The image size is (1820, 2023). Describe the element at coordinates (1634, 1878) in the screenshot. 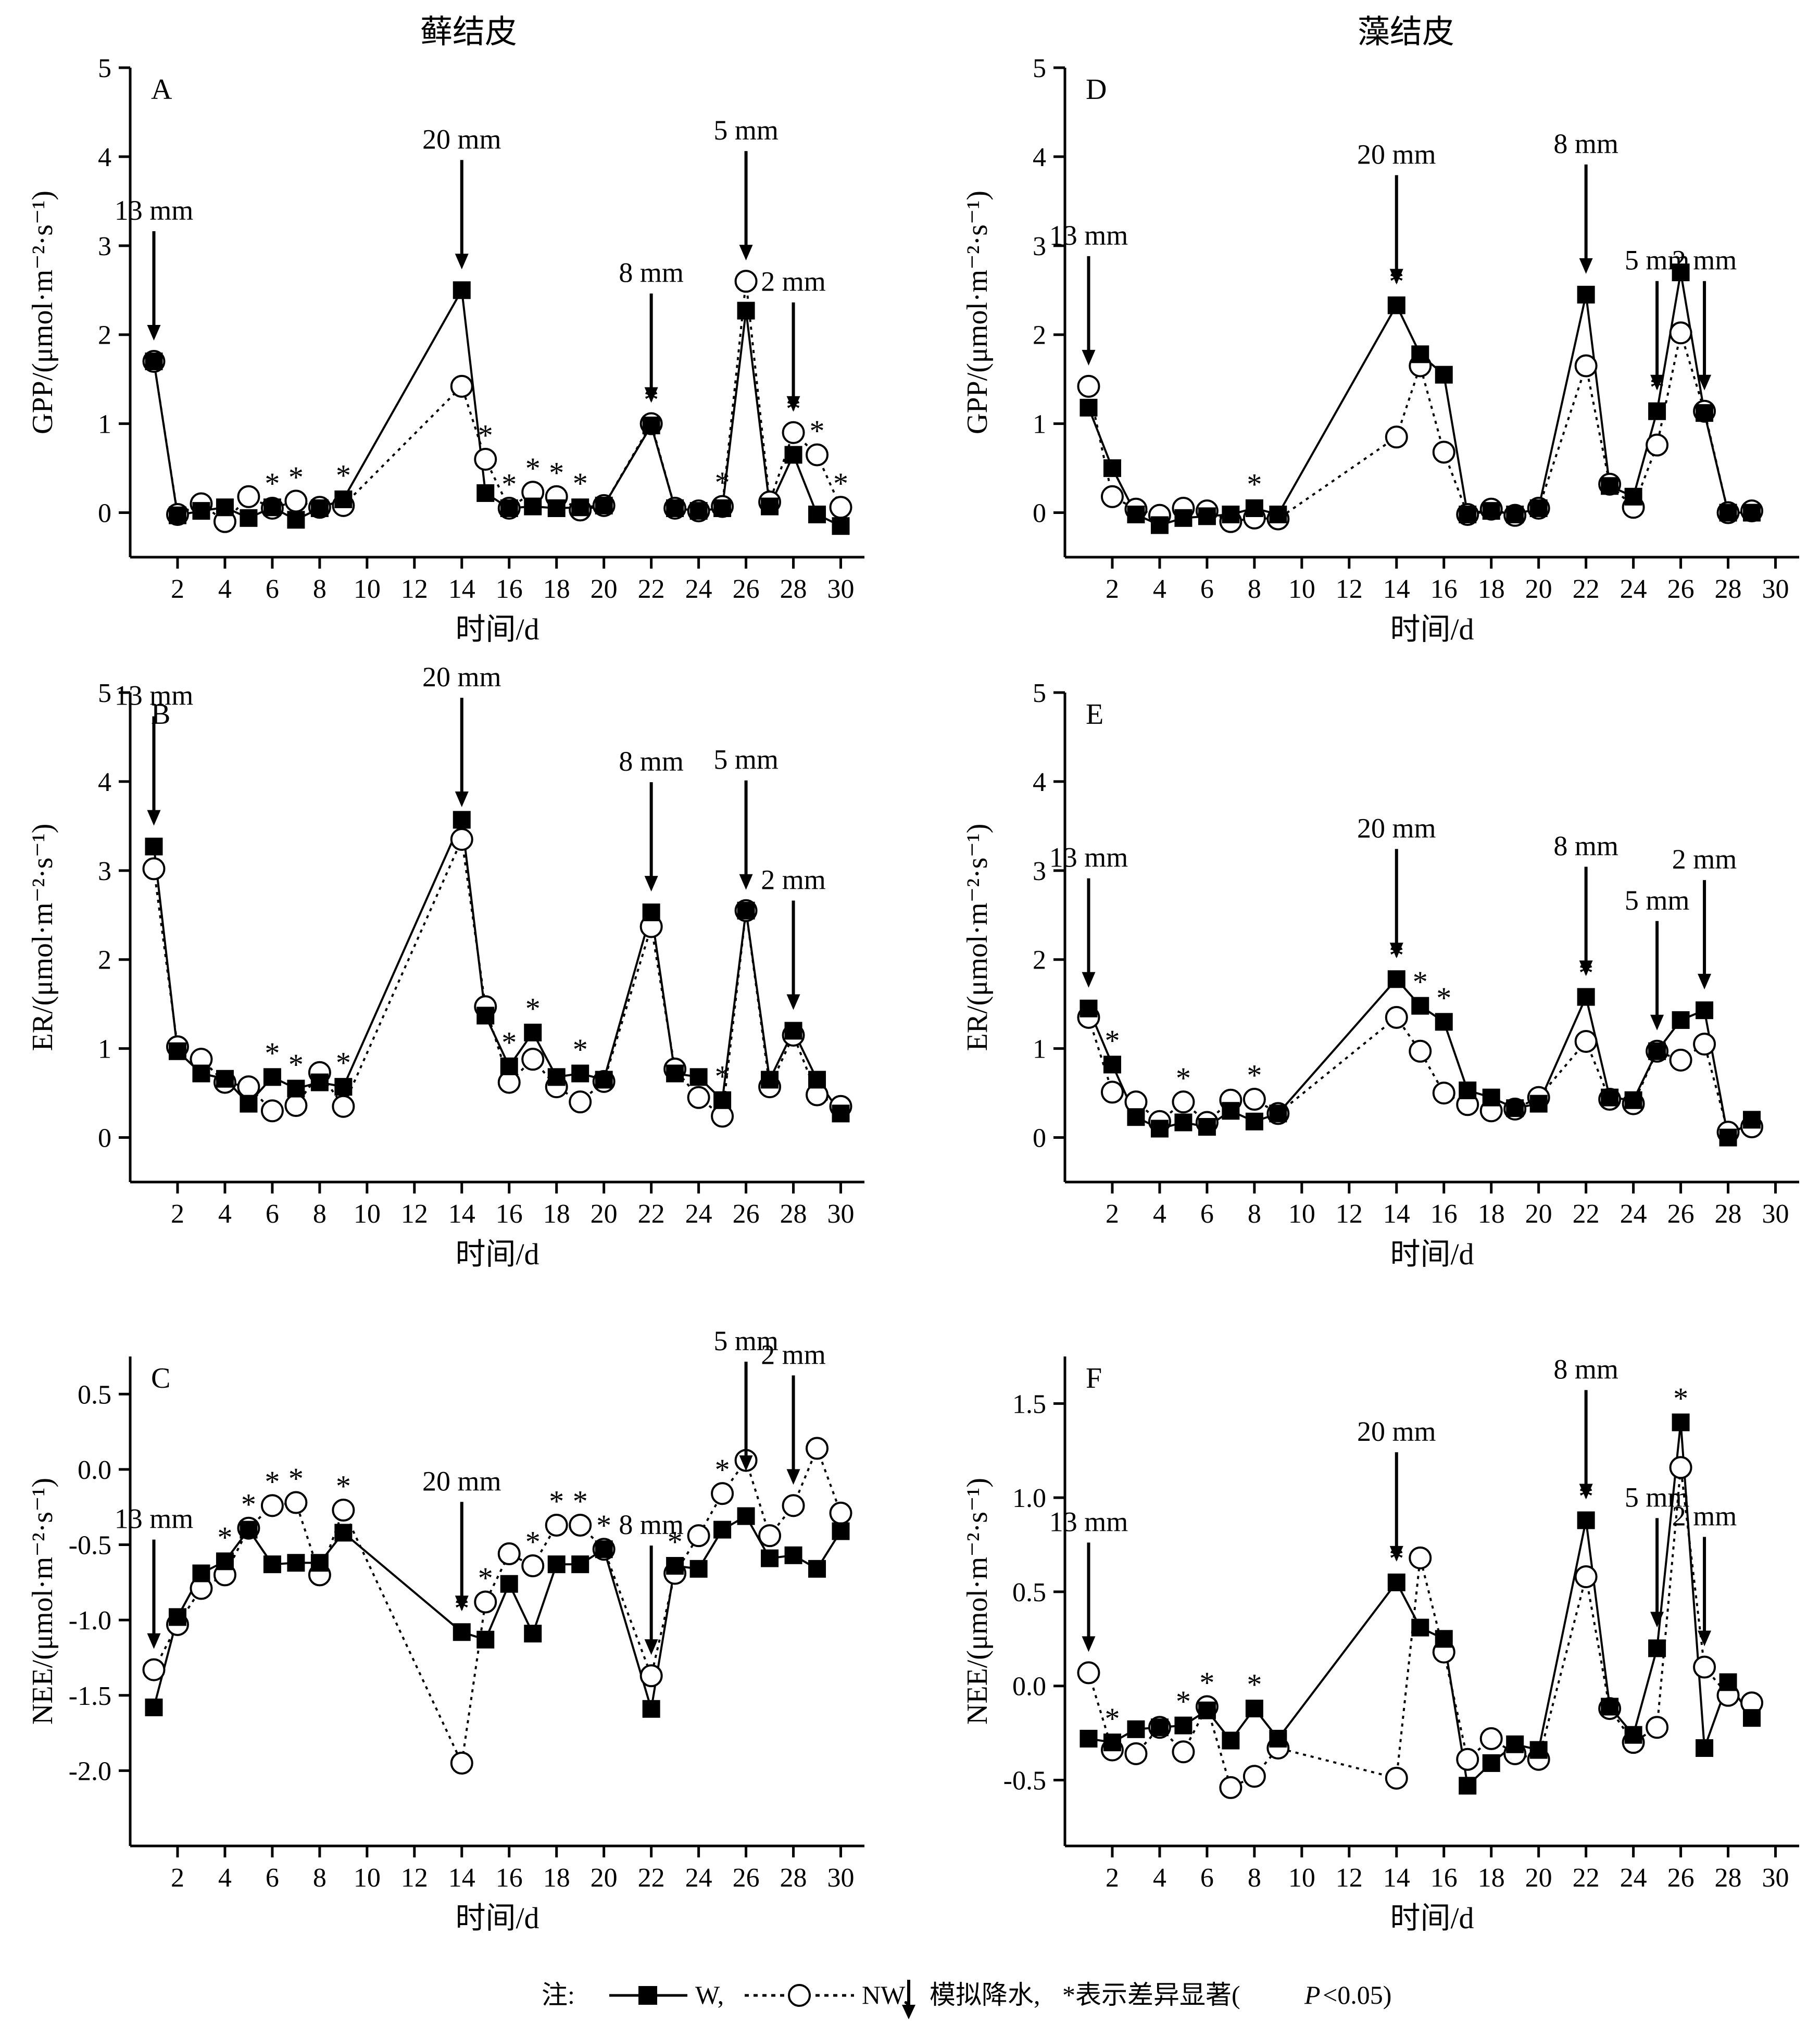

I see `x-tick-label: 24` at that location.